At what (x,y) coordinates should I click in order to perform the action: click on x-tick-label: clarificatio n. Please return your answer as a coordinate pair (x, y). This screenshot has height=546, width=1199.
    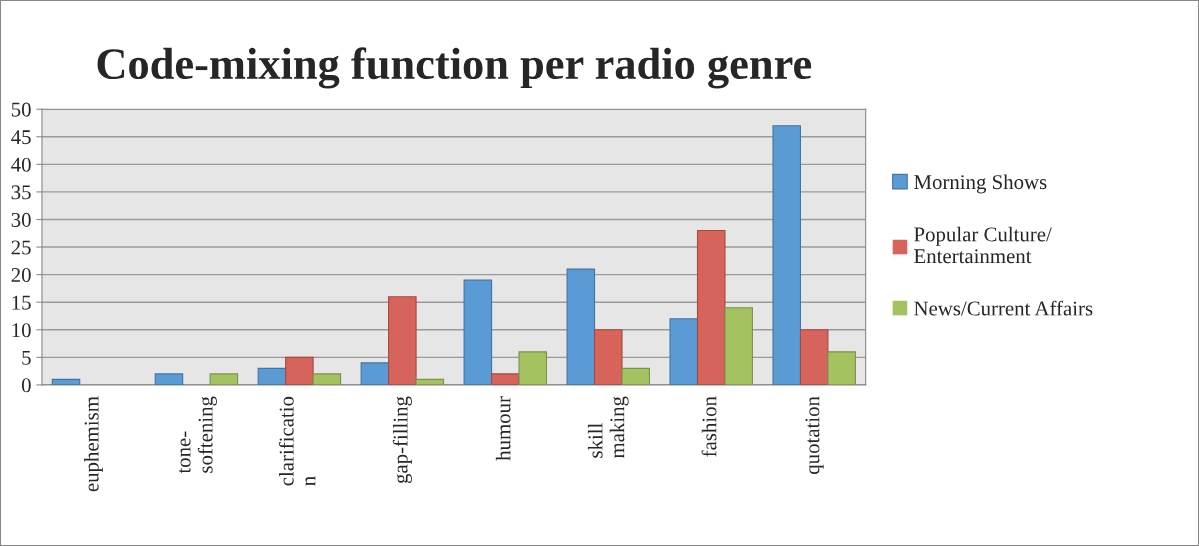
    Looking at the image, I should click on (297, 441).